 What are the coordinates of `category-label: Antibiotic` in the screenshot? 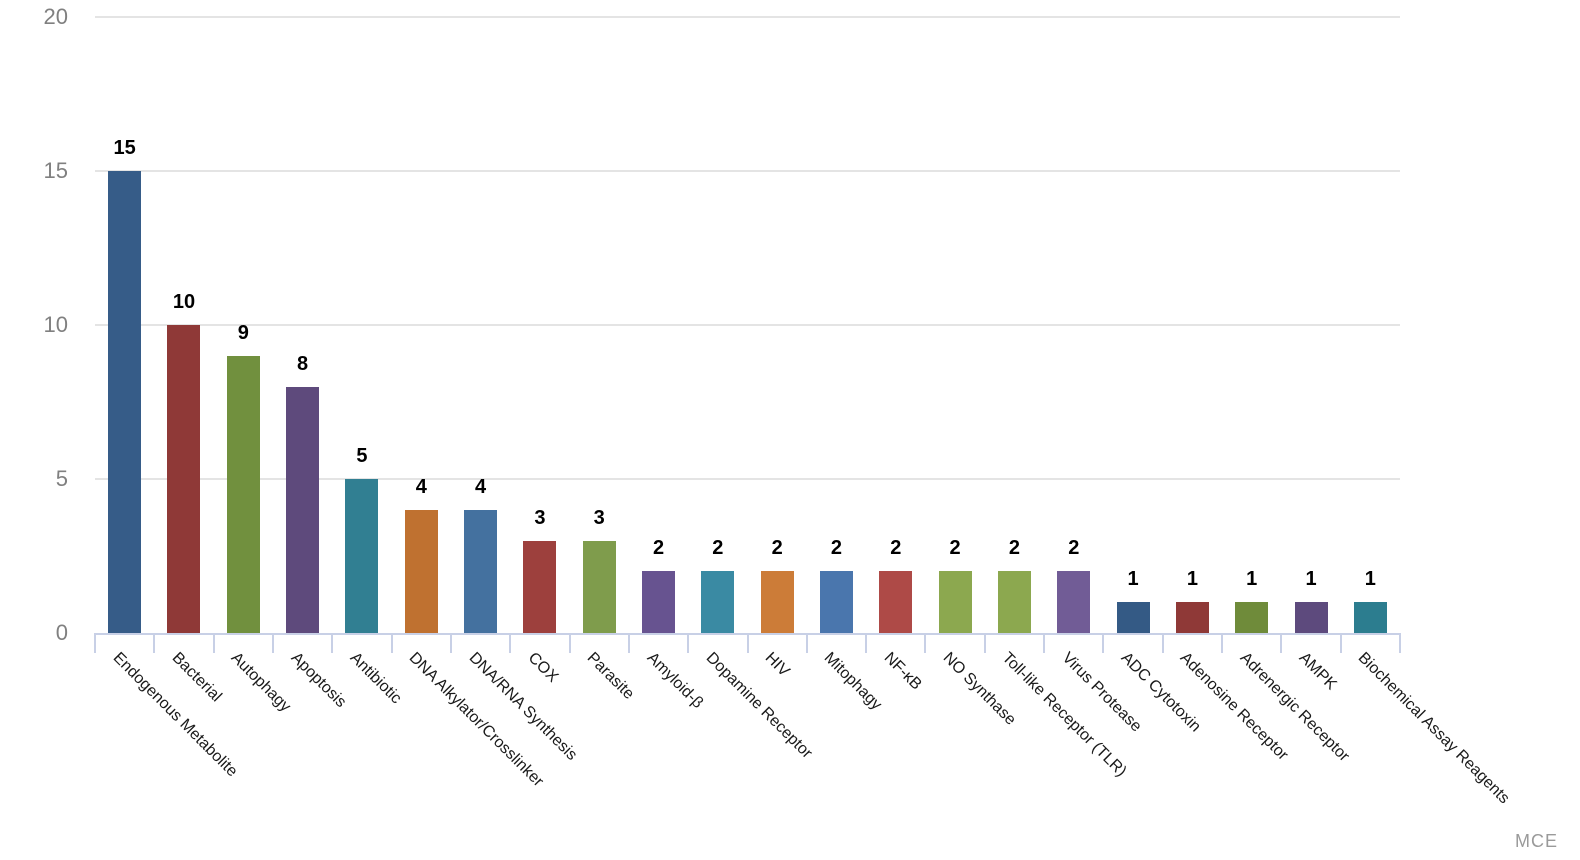 It's located at (375, 678).